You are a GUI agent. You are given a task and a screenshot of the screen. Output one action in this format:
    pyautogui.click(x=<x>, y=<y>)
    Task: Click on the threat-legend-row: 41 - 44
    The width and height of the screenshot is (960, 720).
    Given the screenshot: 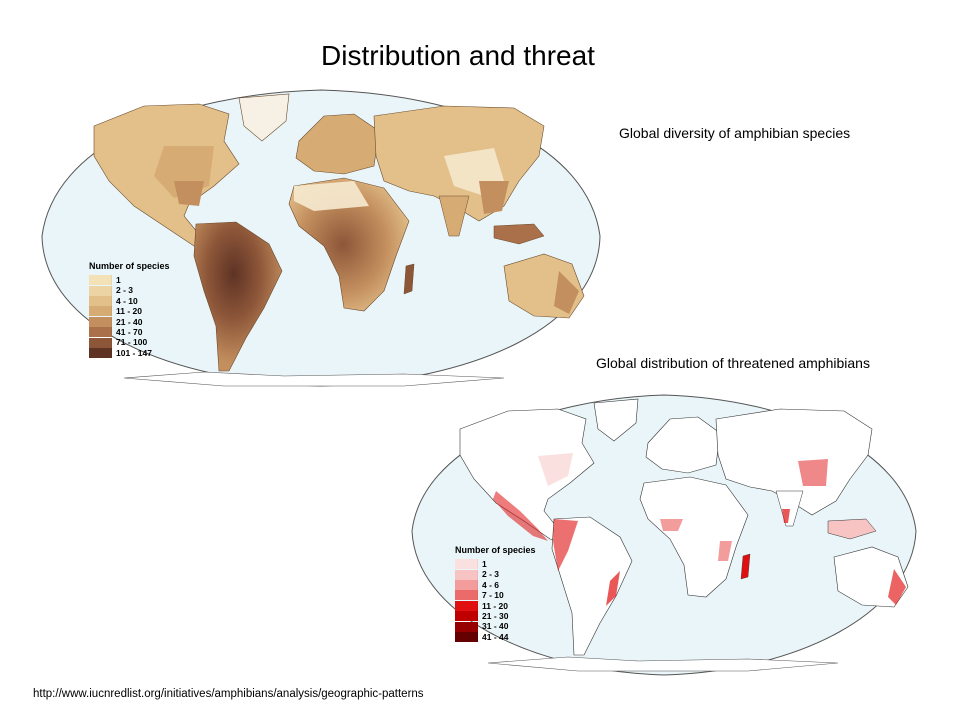 What is the action you would take?
    pyautogui.click(x=495, y=636)
    